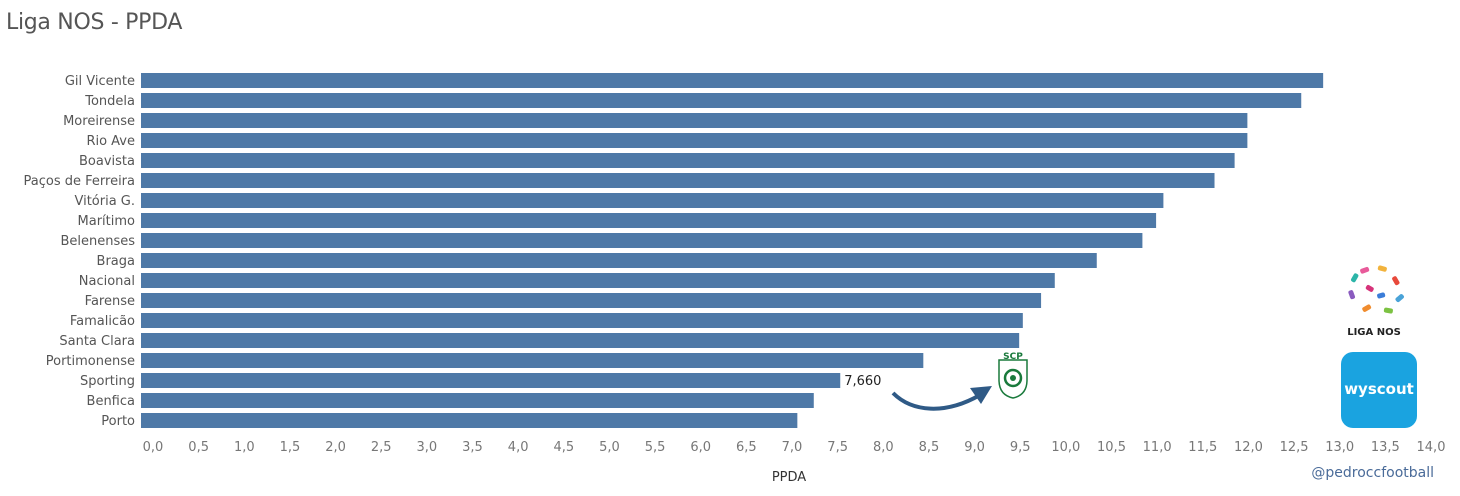 Image resolution: width=1460 pixels, height=496 pixels. I want to click on x-tick-label: 9,0, so click(974, 447).